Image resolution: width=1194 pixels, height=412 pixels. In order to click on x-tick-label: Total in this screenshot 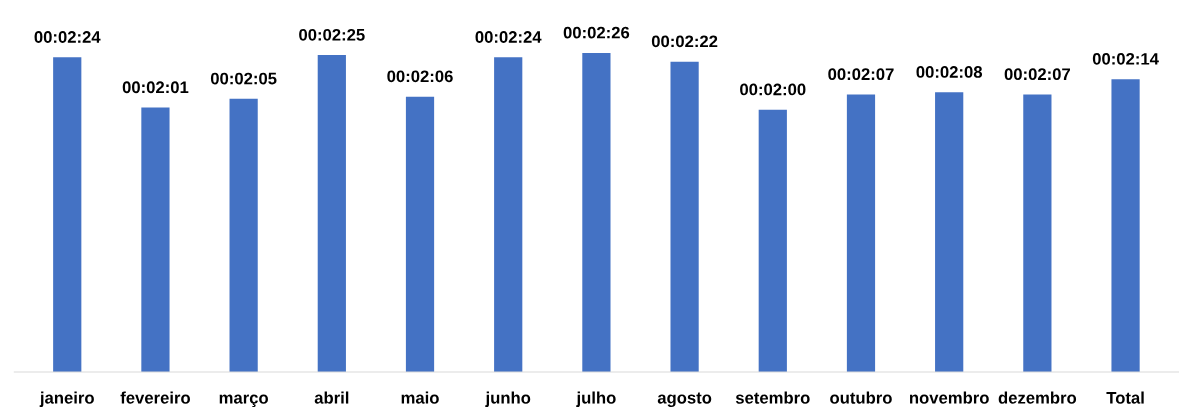, I will do `click(1125, 397)`.